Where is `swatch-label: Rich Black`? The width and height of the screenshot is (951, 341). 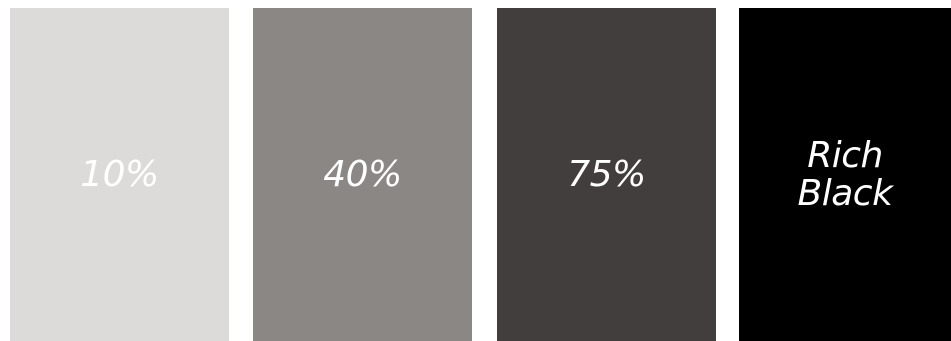 swatch-label: Rich Black is located at coordinates (845, 174).